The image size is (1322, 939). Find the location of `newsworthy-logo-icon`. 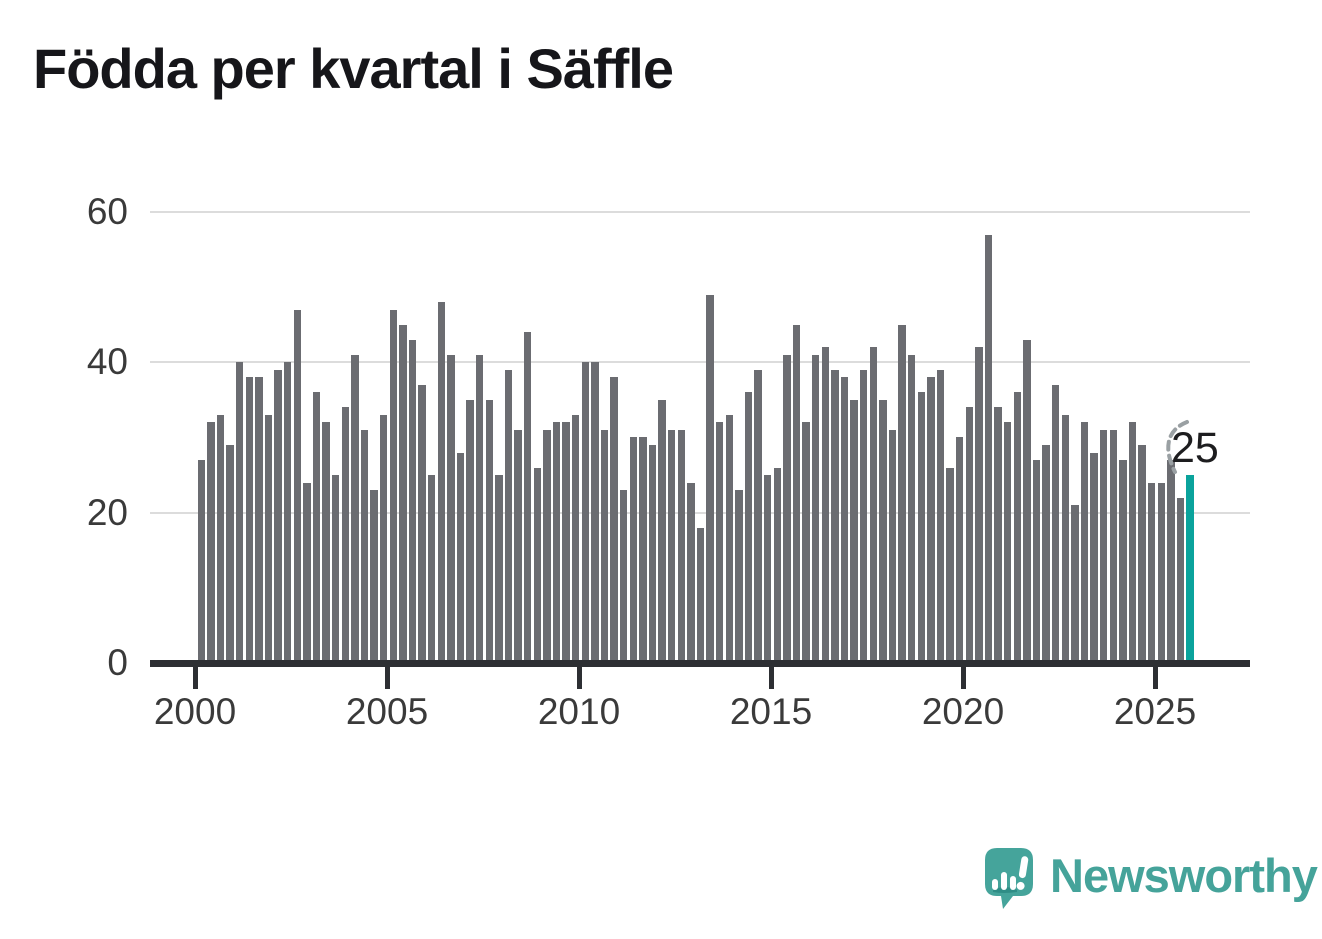

newsworthy-logo-icon is located at coordinates (1009, 878).